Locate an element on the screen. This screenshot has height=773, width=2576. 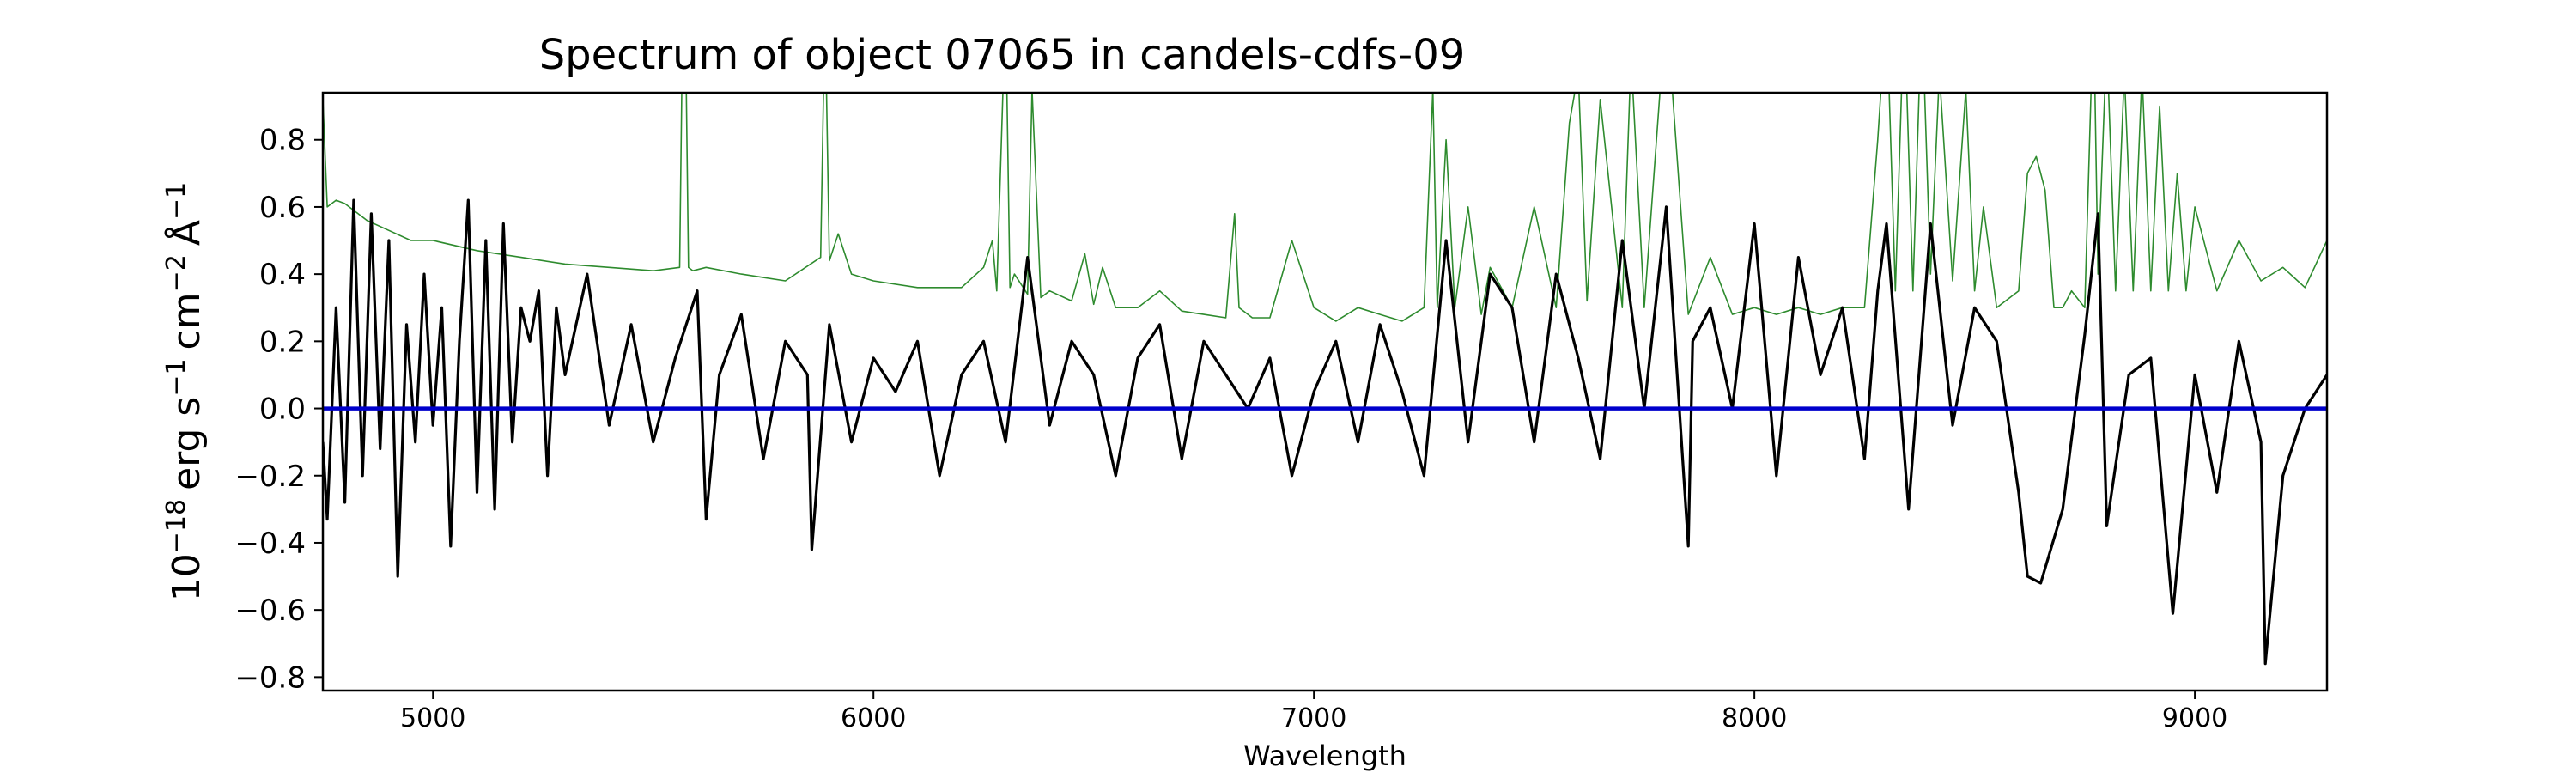
y-label-s-exponent: −1 is located at coordinates (176, 377).